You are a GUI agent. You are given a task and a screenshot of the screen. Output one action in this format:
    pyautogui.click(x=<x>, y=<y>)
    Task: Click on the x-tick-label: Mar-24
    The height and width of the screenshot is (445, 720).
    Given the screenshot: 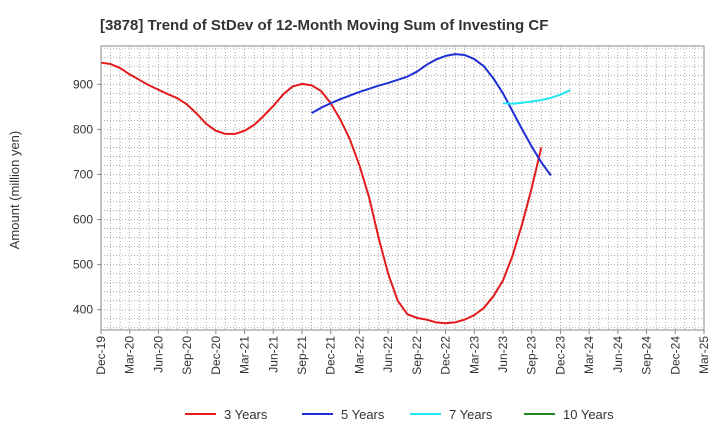 What is the action you would take?
    pyautogui.click(x=589, y=355)
    